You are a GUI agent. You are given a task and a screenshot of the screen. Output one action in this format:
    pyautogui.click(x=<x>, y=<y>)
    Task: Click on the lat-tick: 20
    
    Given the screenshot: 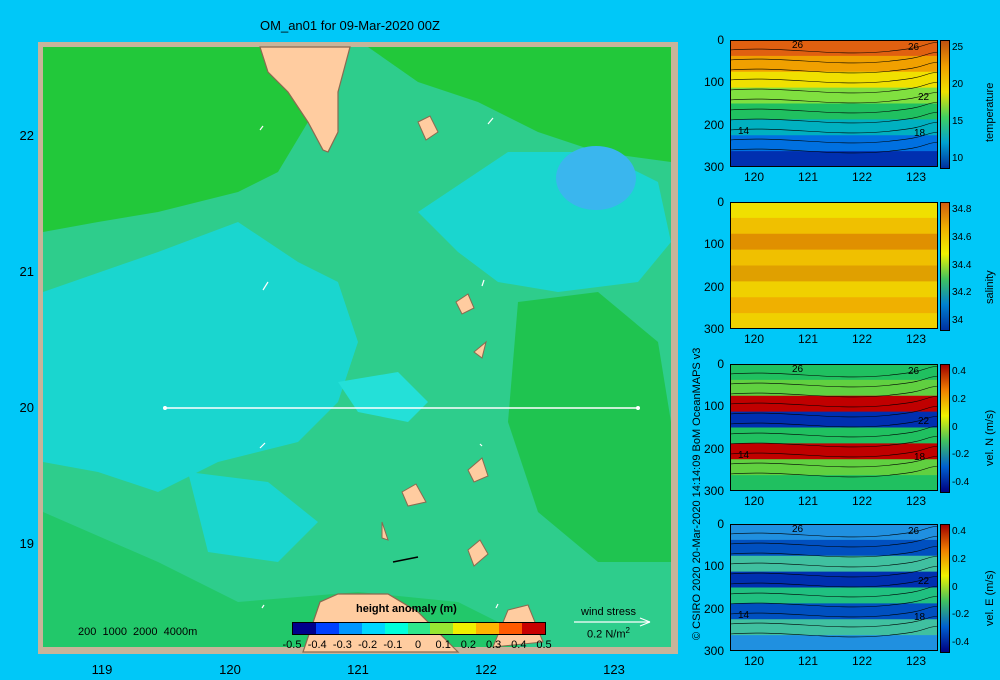 What is the action you would take?
    pyautogui.click(x=26, y=407)
    